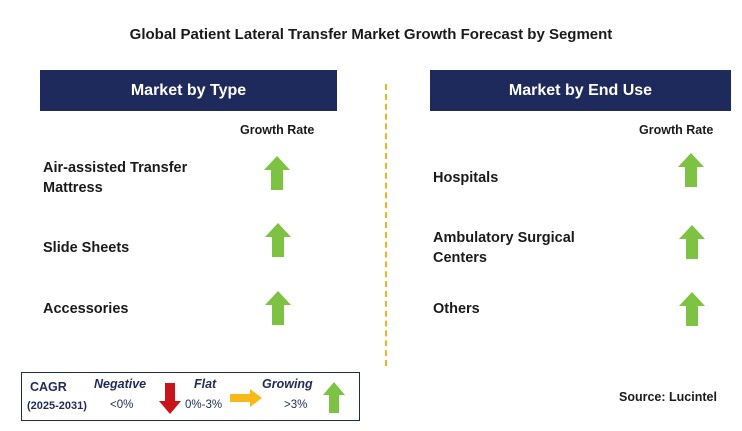 Image resolution: width=742 pixels, height=431 pixels. I want to click on legend-negative-value: <0%, so click(122, 405).